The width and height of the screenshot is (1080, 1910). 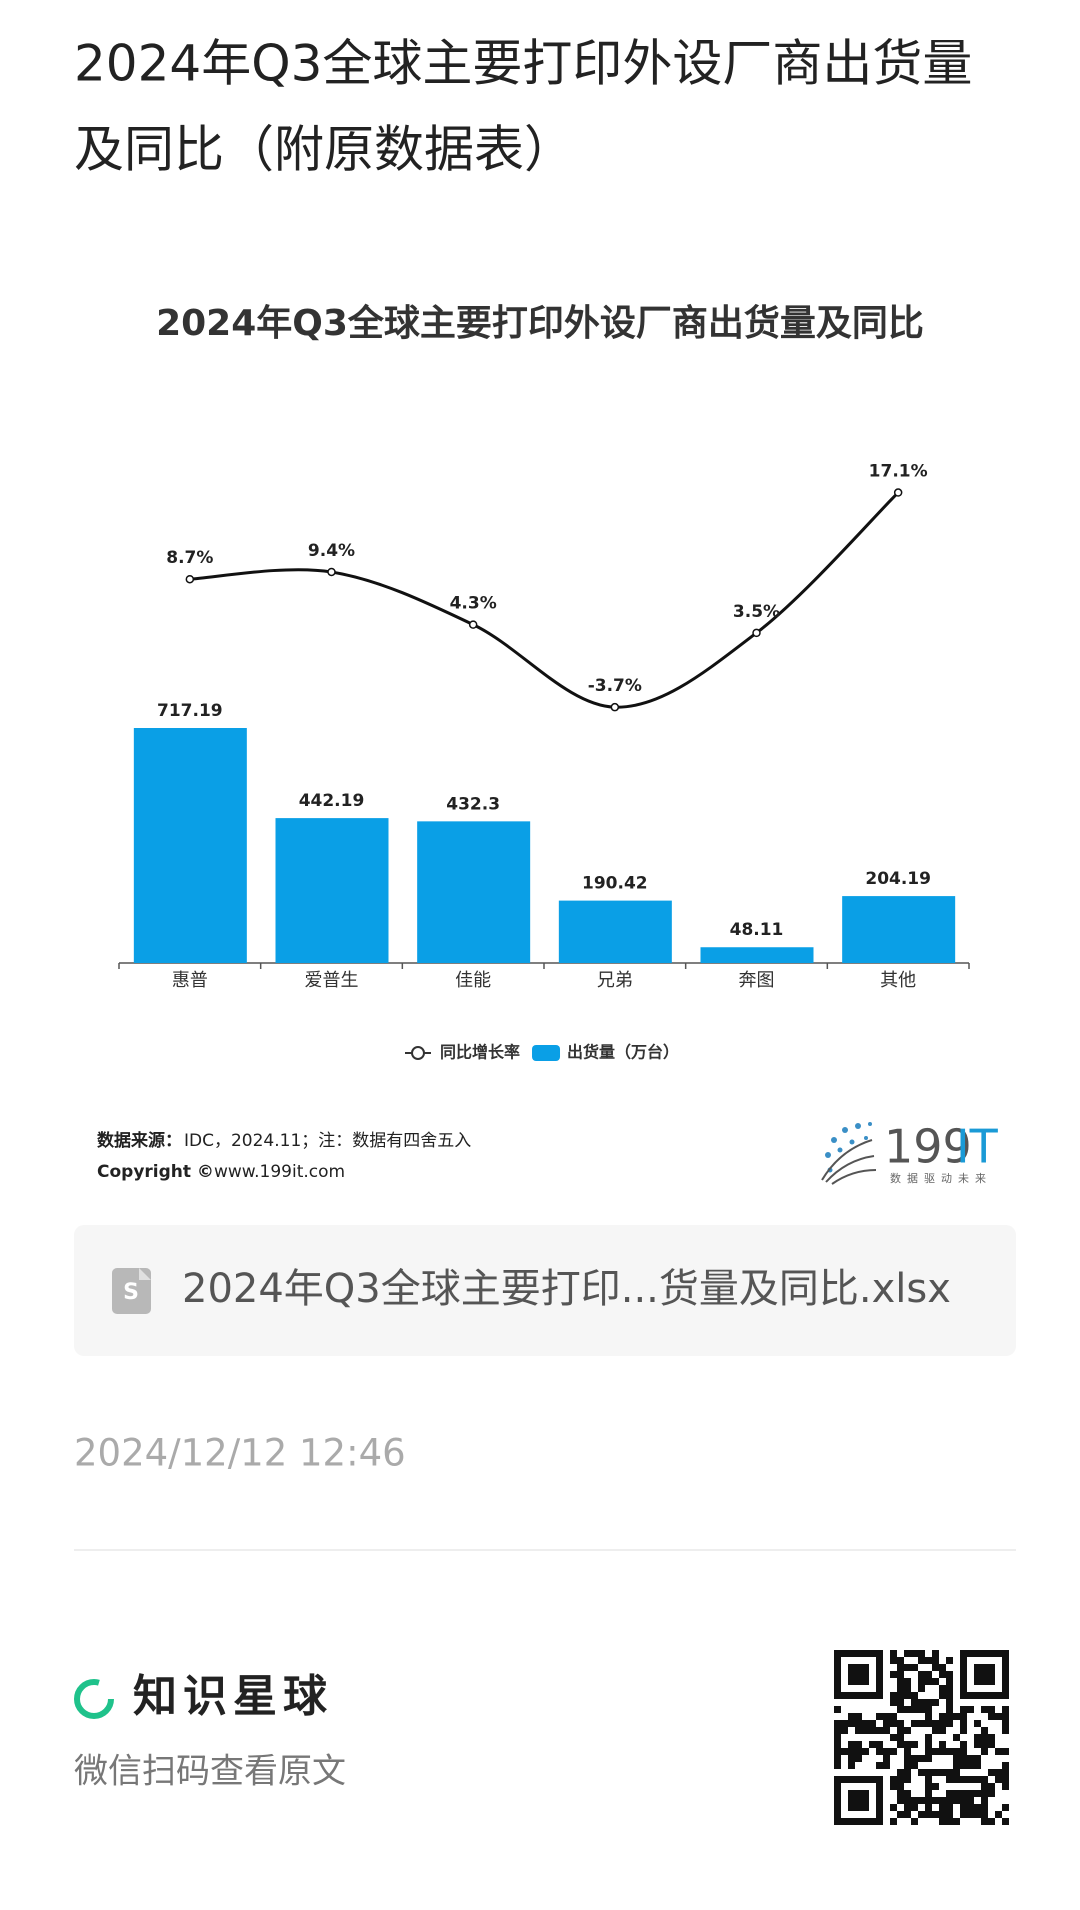 I want to click on attachment-card, so click(x=545, y=1290).